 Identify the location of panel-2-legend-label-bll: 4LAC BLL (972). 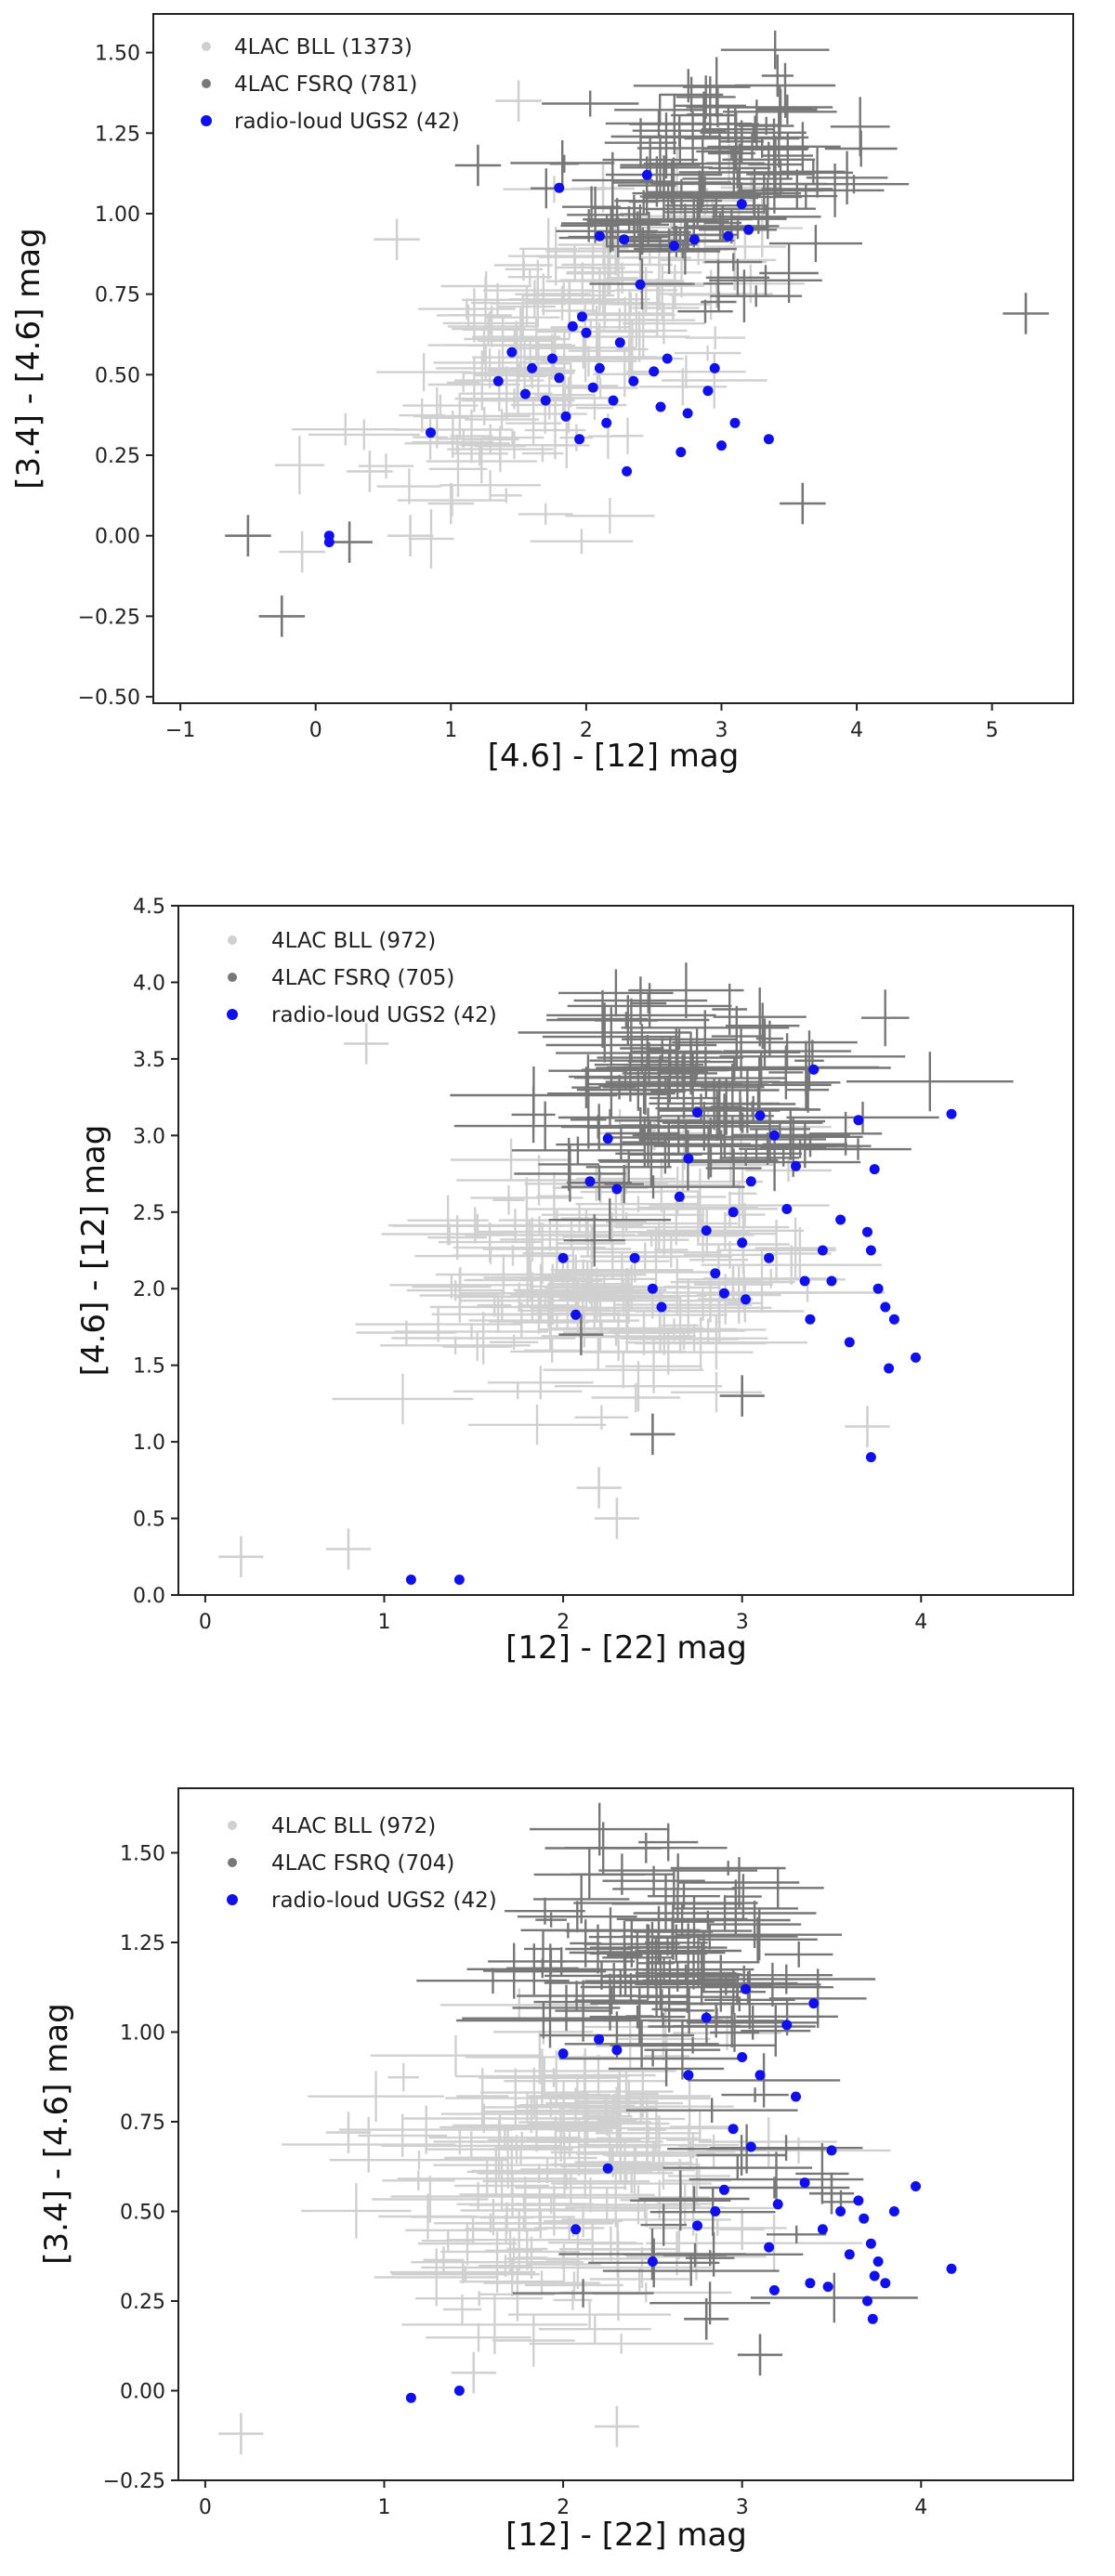
(353, 941).